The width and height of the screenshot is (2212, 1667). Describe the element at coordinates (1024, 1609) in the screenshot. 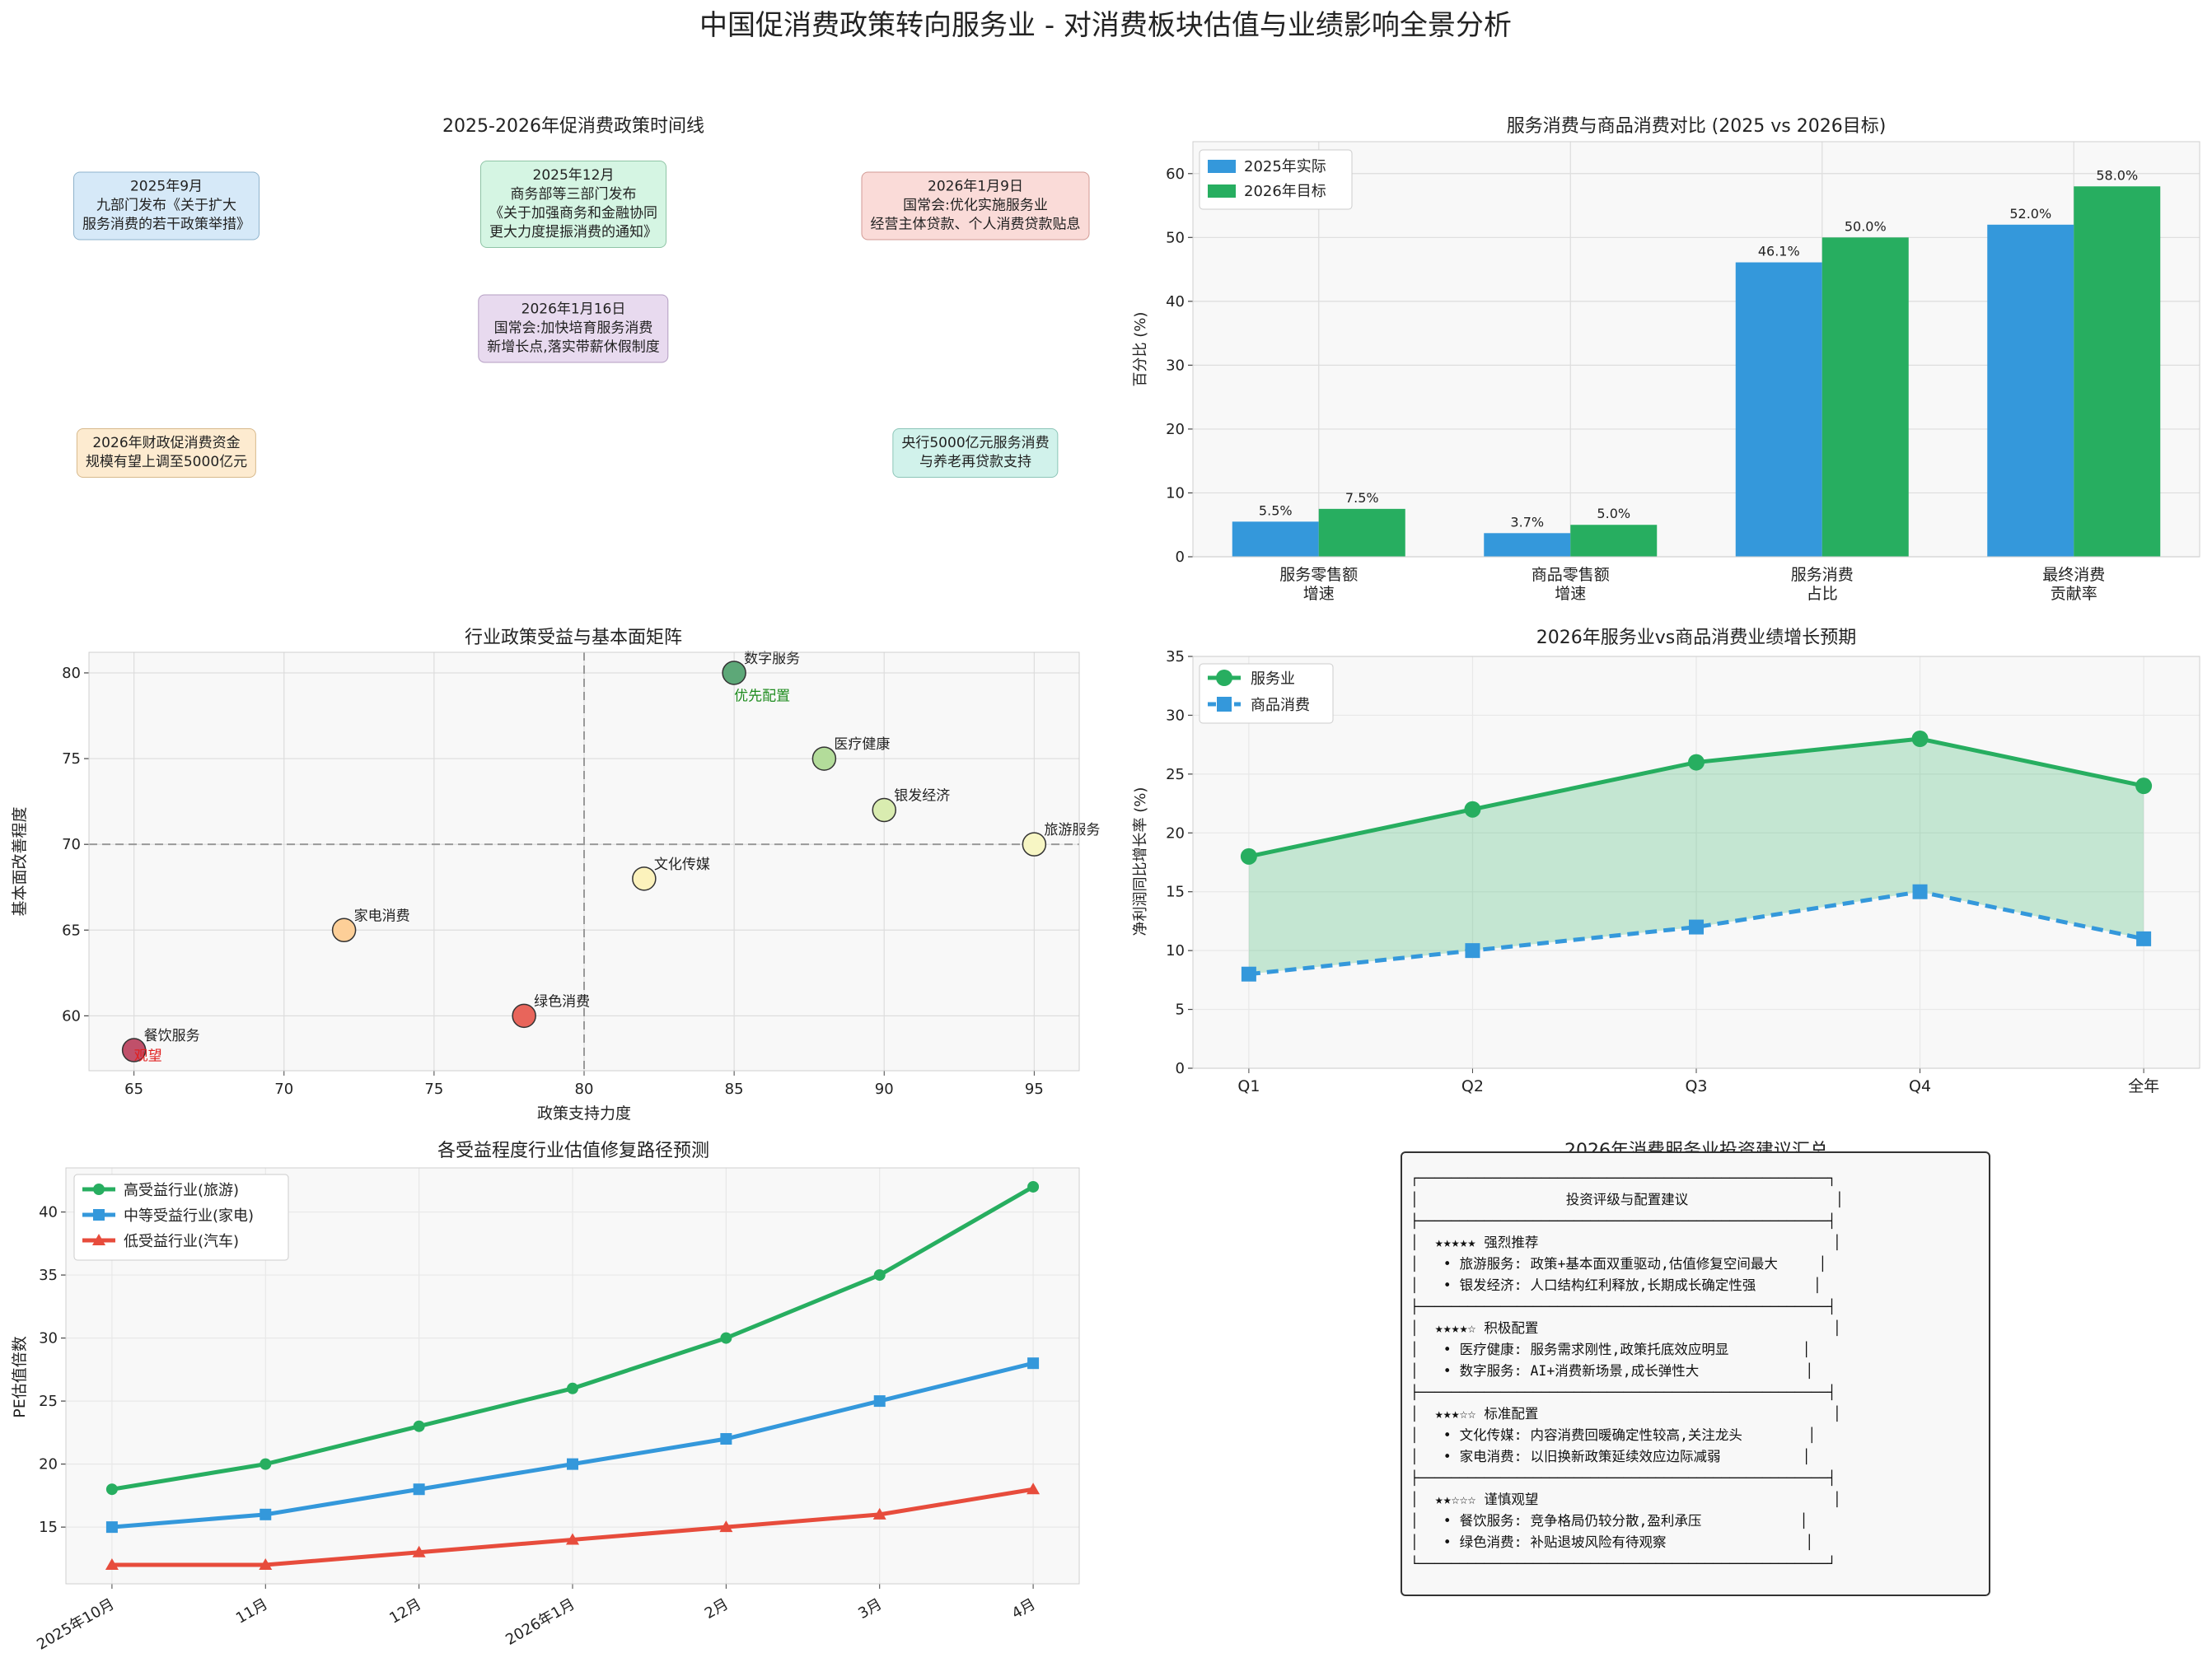

I see `x-tick-label: 4月` at that location.